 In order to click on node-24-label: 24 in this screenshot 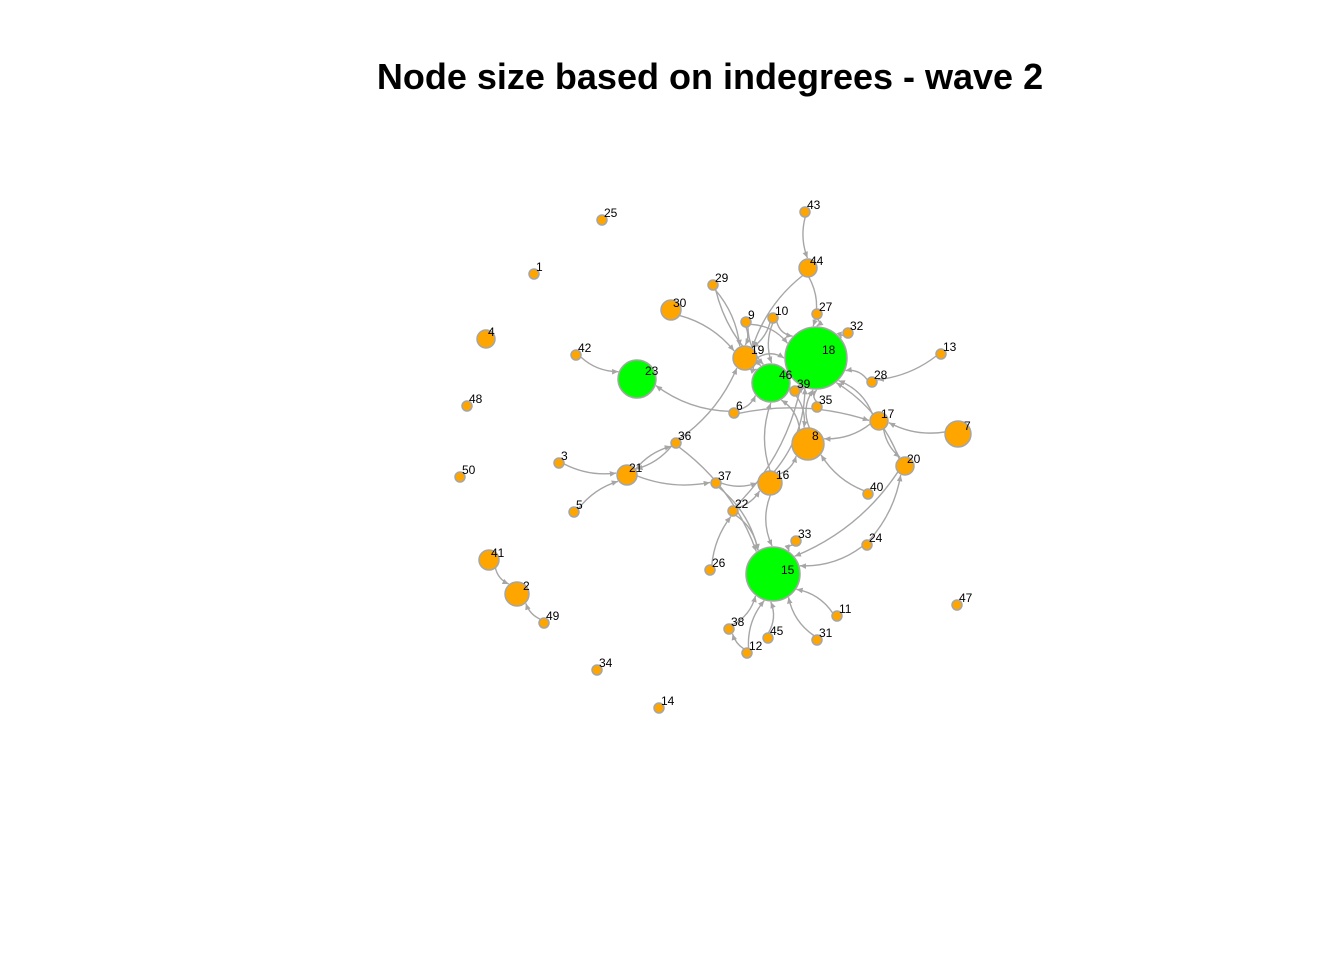, I will do `click(876, 538)`.